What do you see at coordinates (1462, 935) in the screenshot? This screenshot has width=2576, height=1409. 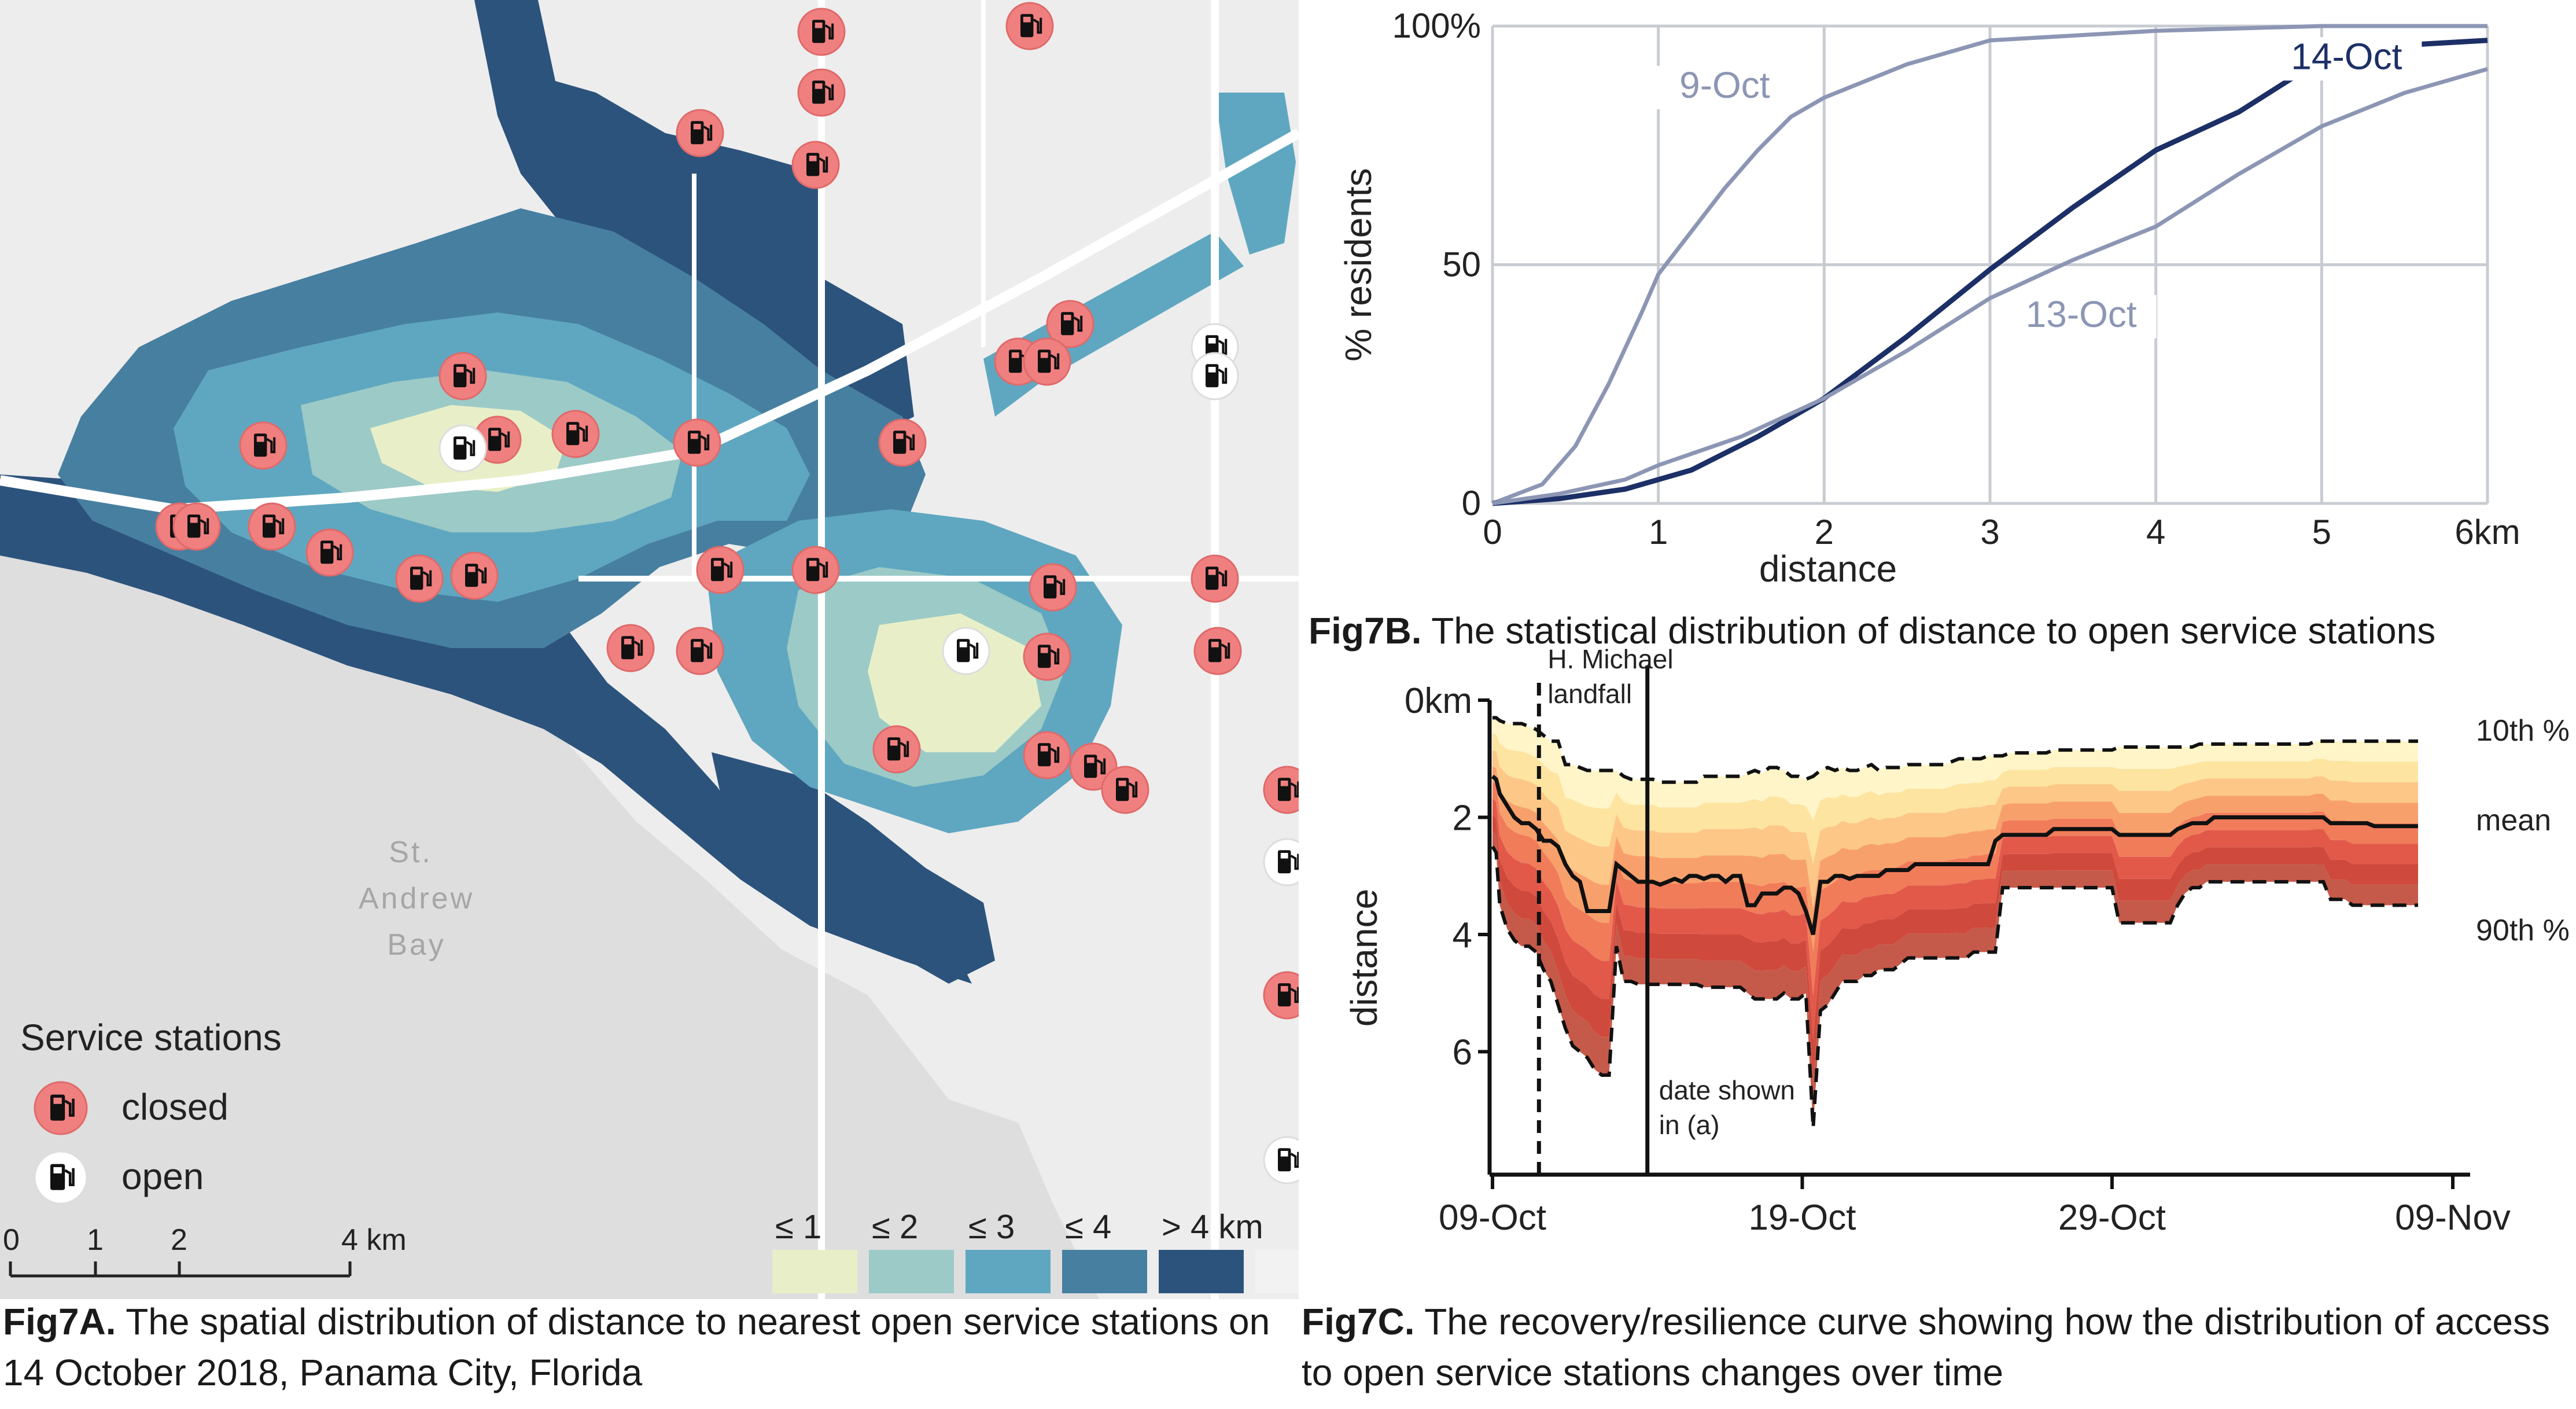 I see `y-tick-label: 4` at bounding box center [1462, 935].